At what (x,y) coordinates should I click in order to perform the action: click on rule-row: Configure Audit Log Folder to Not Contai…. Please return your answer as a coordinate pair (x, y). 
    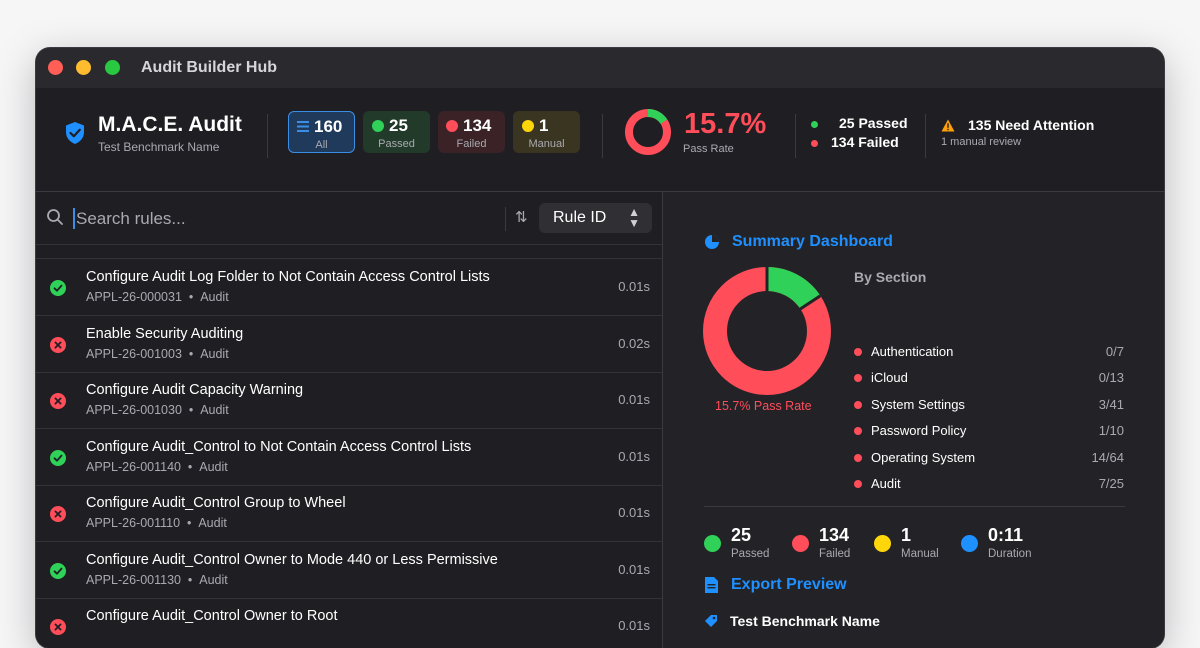
    Looking at the image, I should click on (349, 287).